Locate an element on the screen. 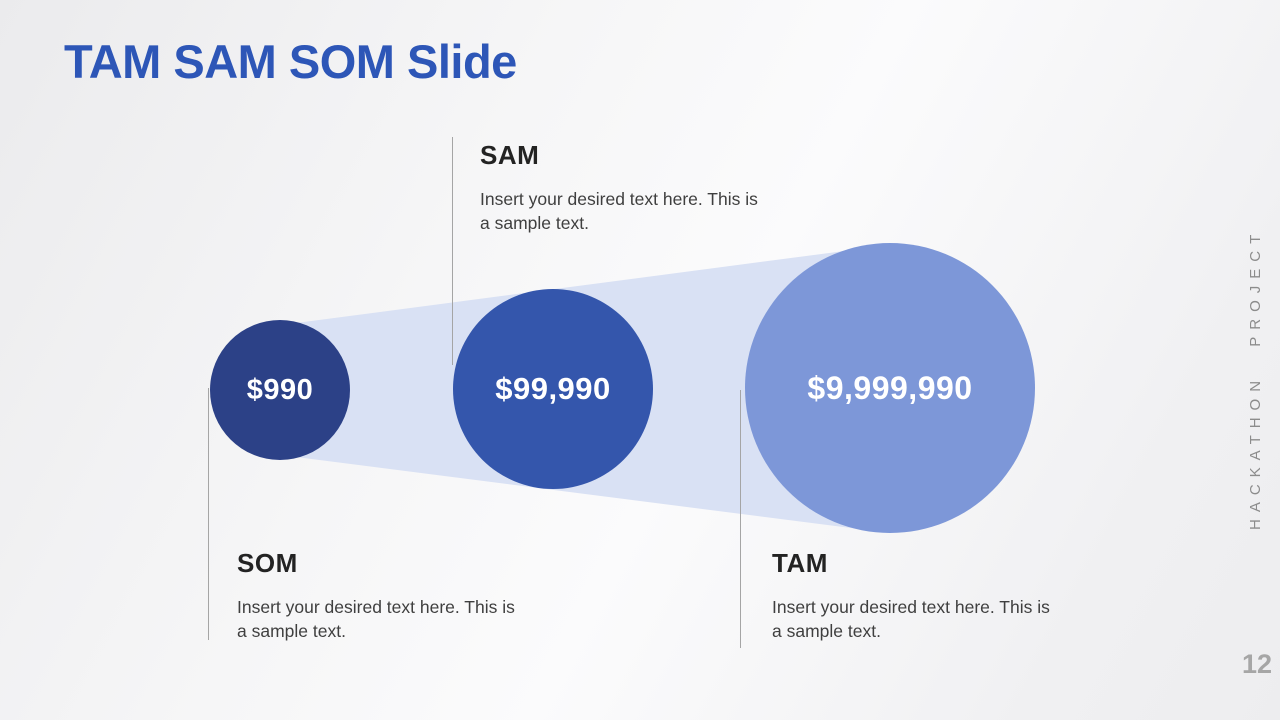 The height and width of the screenshot is (720, 1280). tam-connector-line is located at coordinates (740, 519).